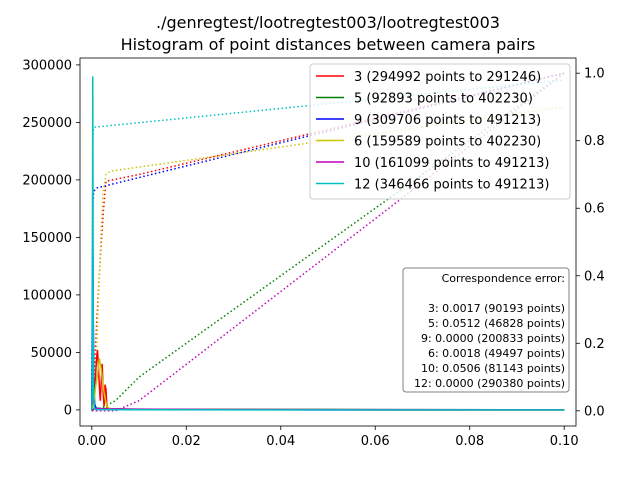  Describe the element at coordinates (503, 278) in the screenshot. I see `correspondence-error-title: Correspondence error:` at that location.